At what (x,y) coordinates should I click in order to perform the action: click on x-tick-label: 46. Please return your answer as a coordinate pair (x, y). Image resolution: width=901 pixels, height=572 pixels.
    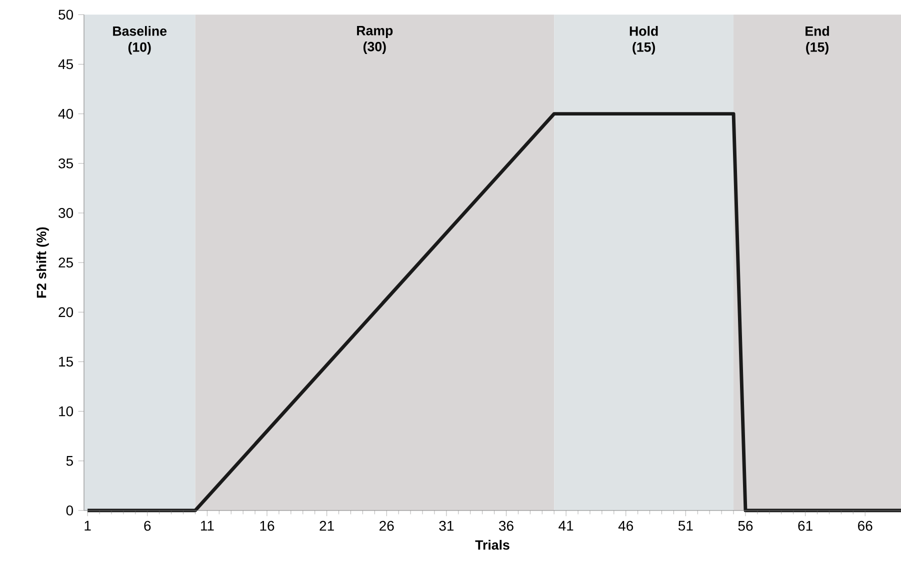
    Looking at the image, I should click on (626, 525).